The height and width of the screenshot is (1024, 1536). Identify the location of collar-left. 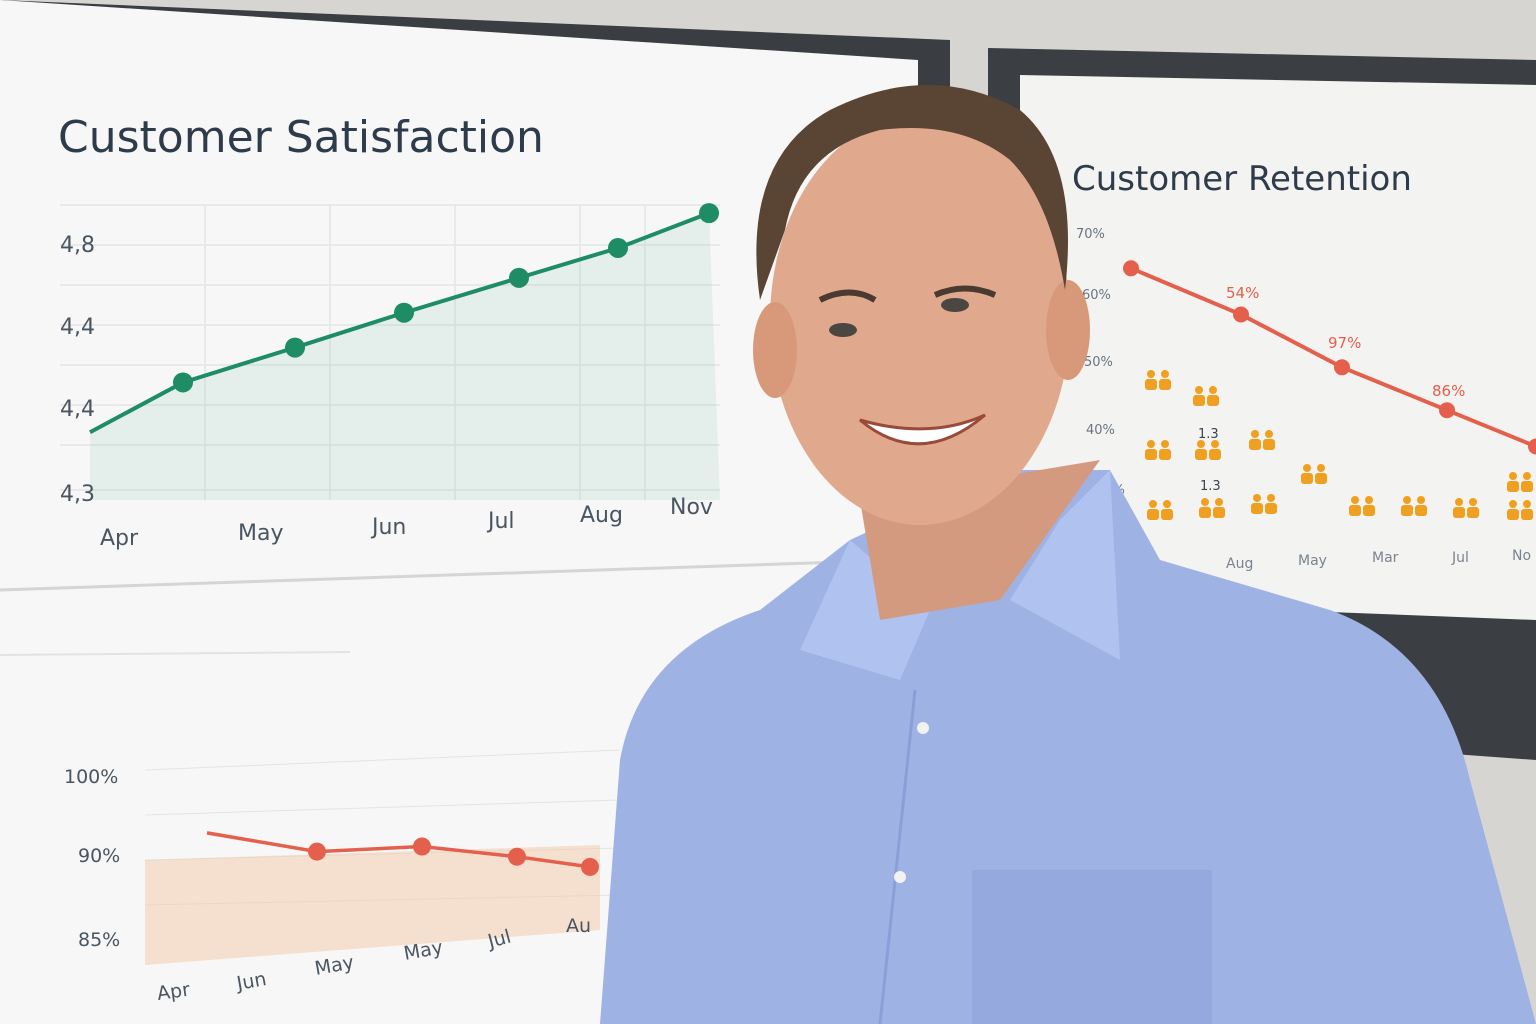
(865, 610).